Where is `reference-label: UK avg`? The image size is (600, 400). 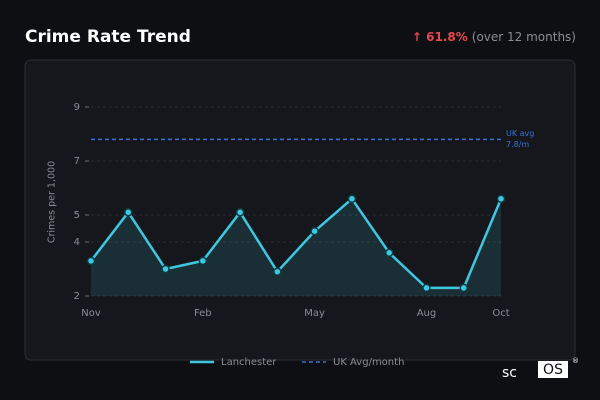
reference-label: UK avg is located at coordinates (520, 133).